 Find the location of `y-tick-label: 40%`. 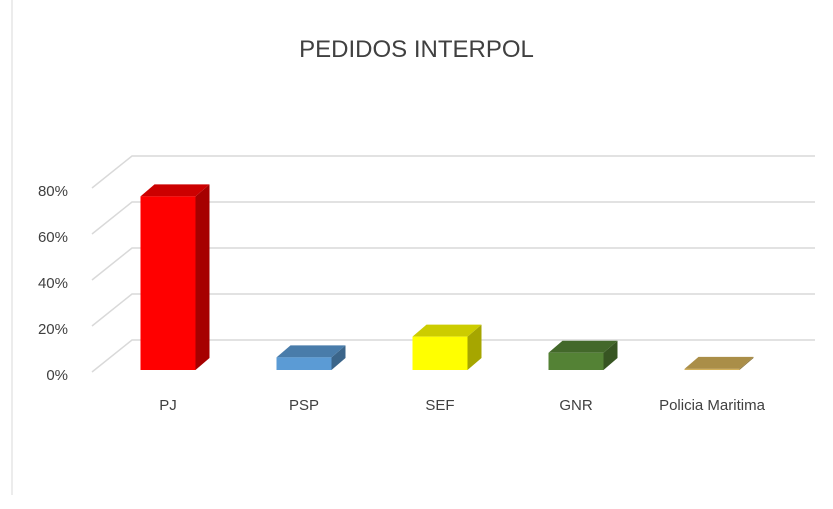

y-tick-label: 40% is located at coordinates (52, 283).